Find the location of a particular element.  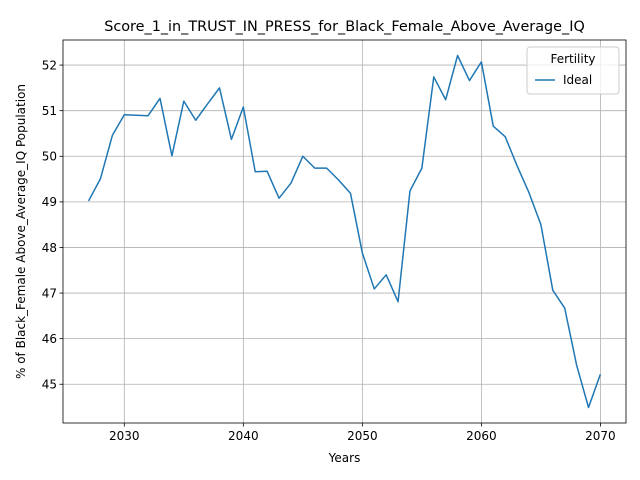

y-tick-label: 48 is located at coordinates (49, 248).